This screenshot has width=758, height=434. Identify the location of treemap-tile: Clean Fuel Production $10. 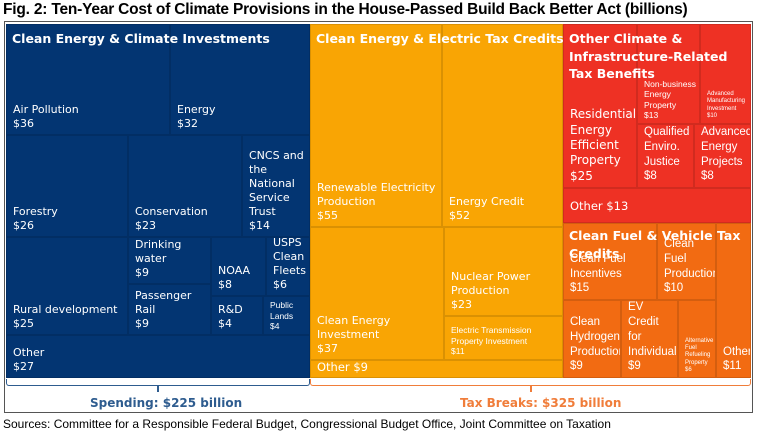
(686, 261).